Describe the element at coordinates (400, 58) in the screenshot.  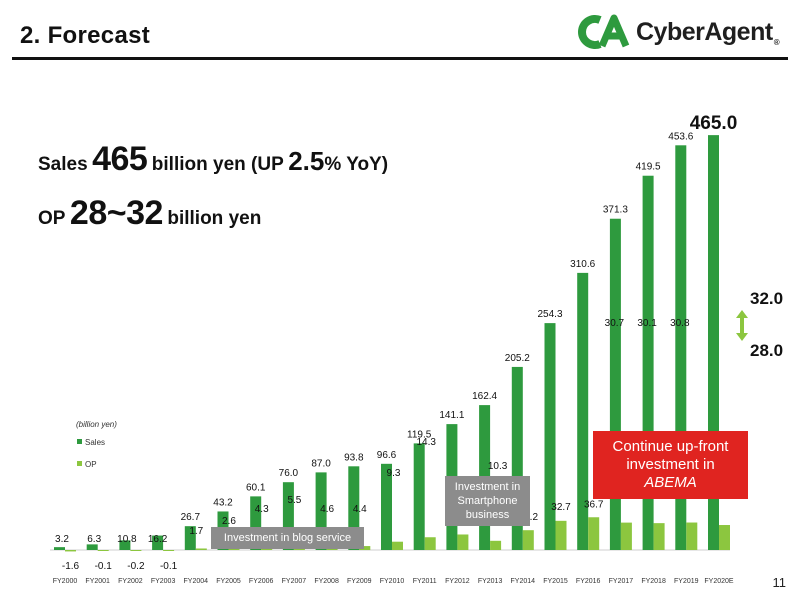
I see `title-divider` at that location.